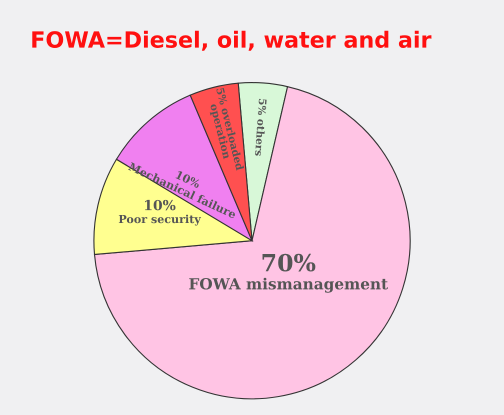  What do you see at coordinates (289, 263) in the screenshot?
I see `data-label: 70%` at bounding box center [289, 263].